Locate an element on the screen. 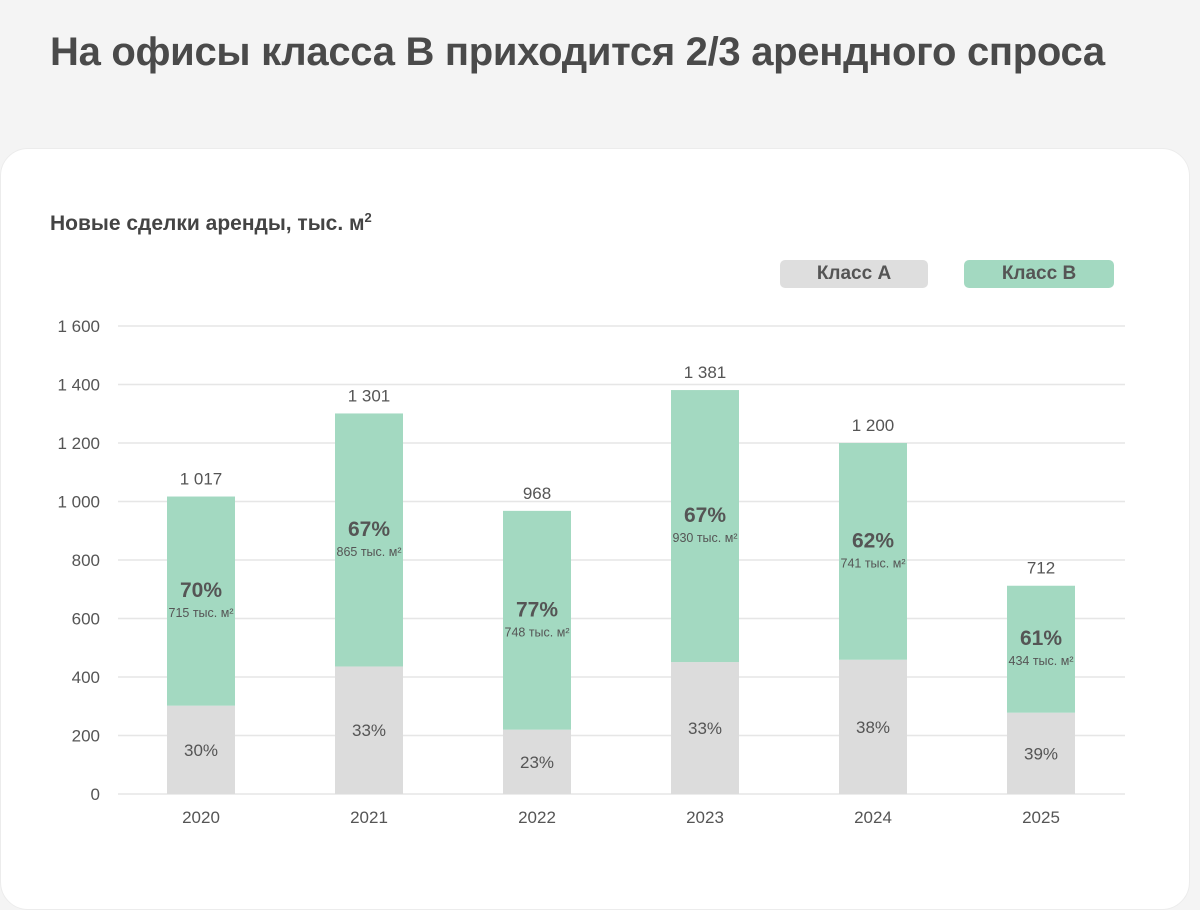  bar-class-b-2020 is located at coordinates (201, 601).